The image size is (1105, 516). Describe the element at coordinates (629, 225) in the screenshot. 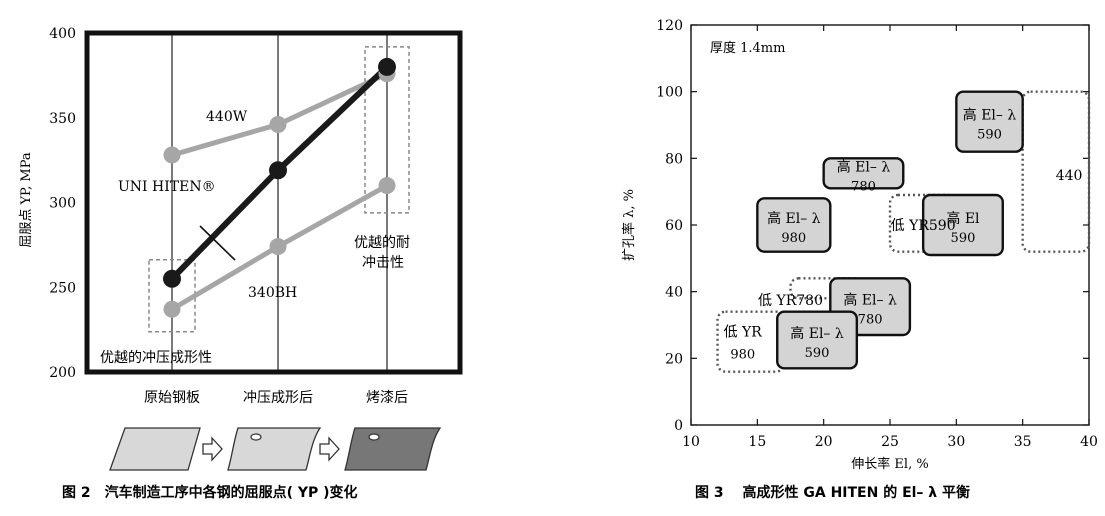

I see `y-axis-label: 扩孔率 λ, %` at that location.